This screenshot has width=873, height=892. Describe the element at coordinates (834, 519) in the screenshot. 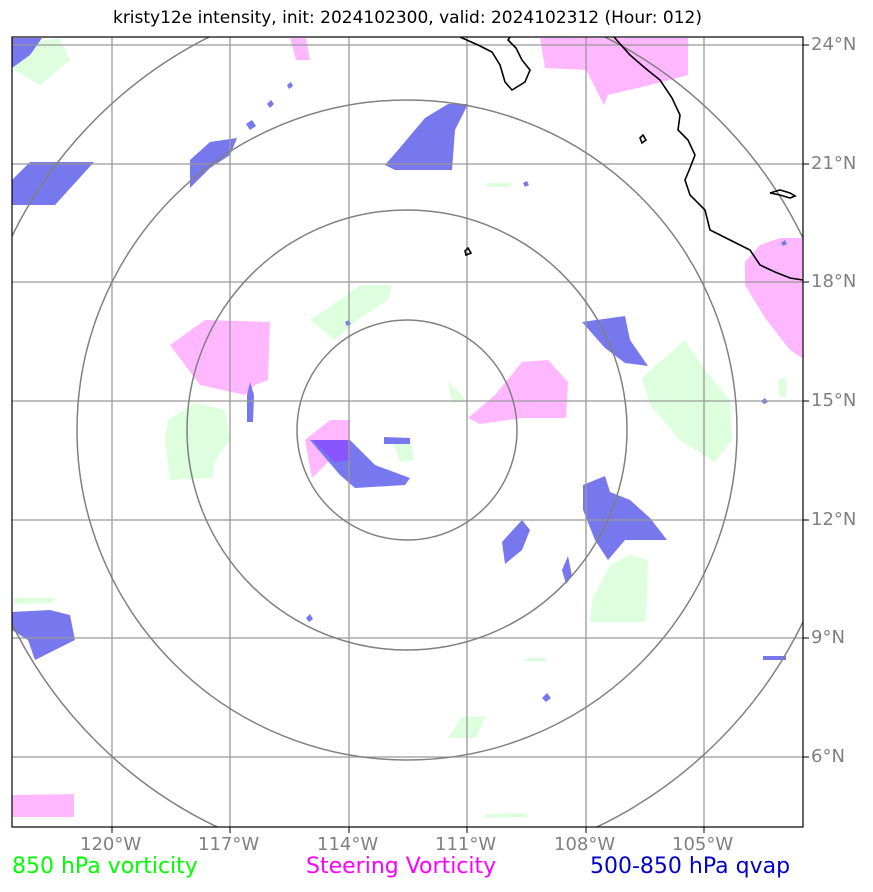

I see `lat-label-12n: 12°N` at that location.